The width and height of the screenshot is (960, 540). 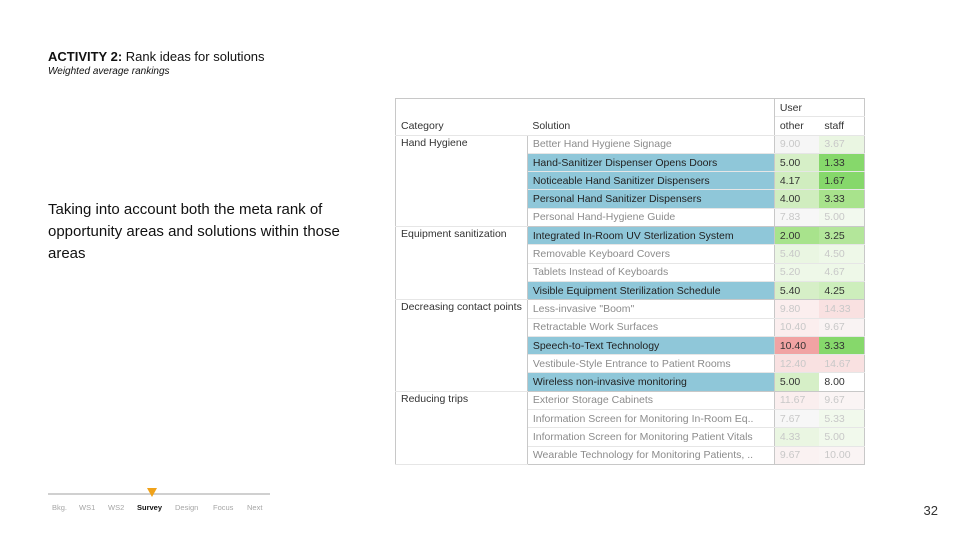 I want to click on solution-cell: Better Hand Hygiene Signage, so click(x=651, y=144).